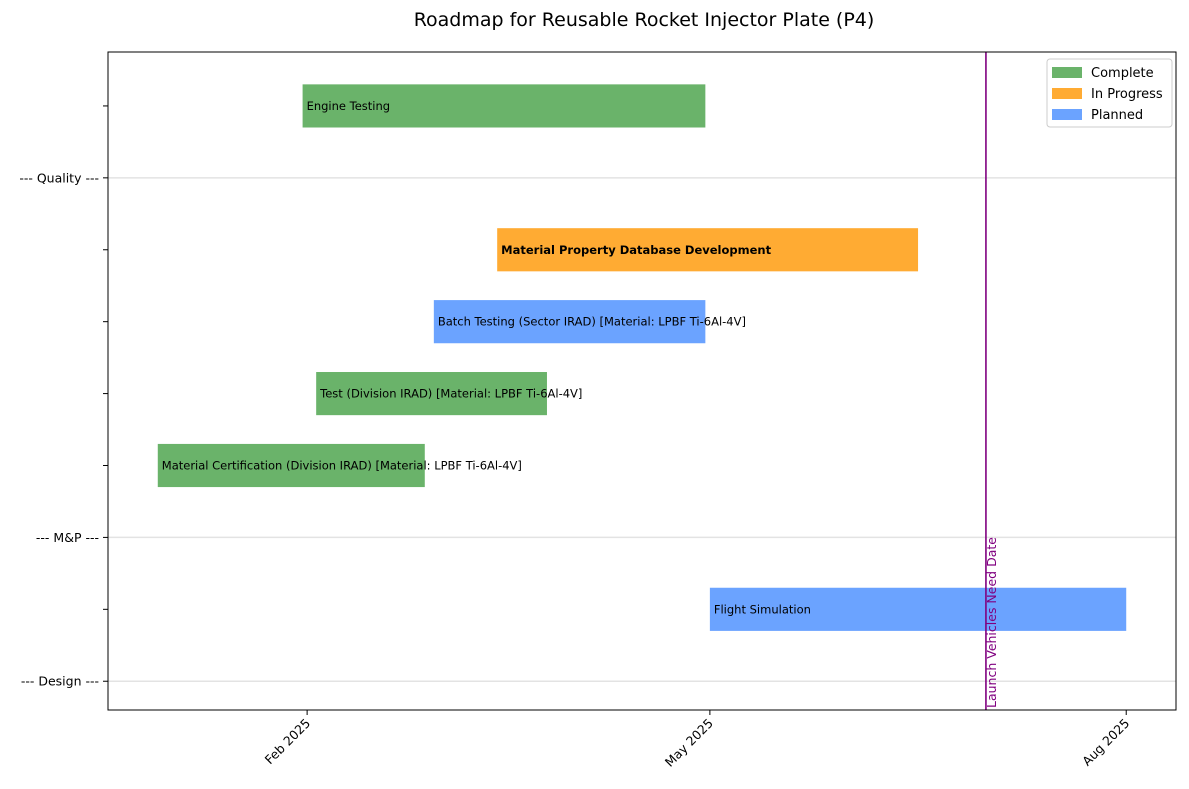 Image resolution: width=1189 pixels, height=789 pixels. What do you see at coordinates (762, 609) in the screenshot?
I see `task-label: Flight Simulation` at bounding box center [762, 609].